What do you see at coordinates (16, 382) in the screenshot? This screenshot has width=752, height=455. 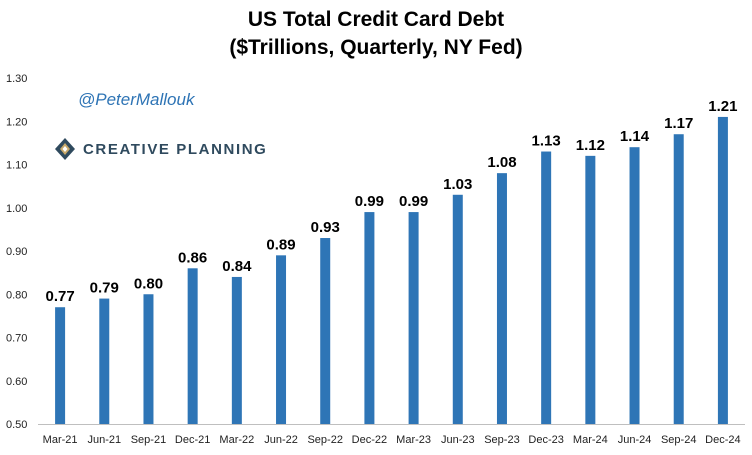 I see `y-tick-label: 0.60` at bounding box center [16, 382].